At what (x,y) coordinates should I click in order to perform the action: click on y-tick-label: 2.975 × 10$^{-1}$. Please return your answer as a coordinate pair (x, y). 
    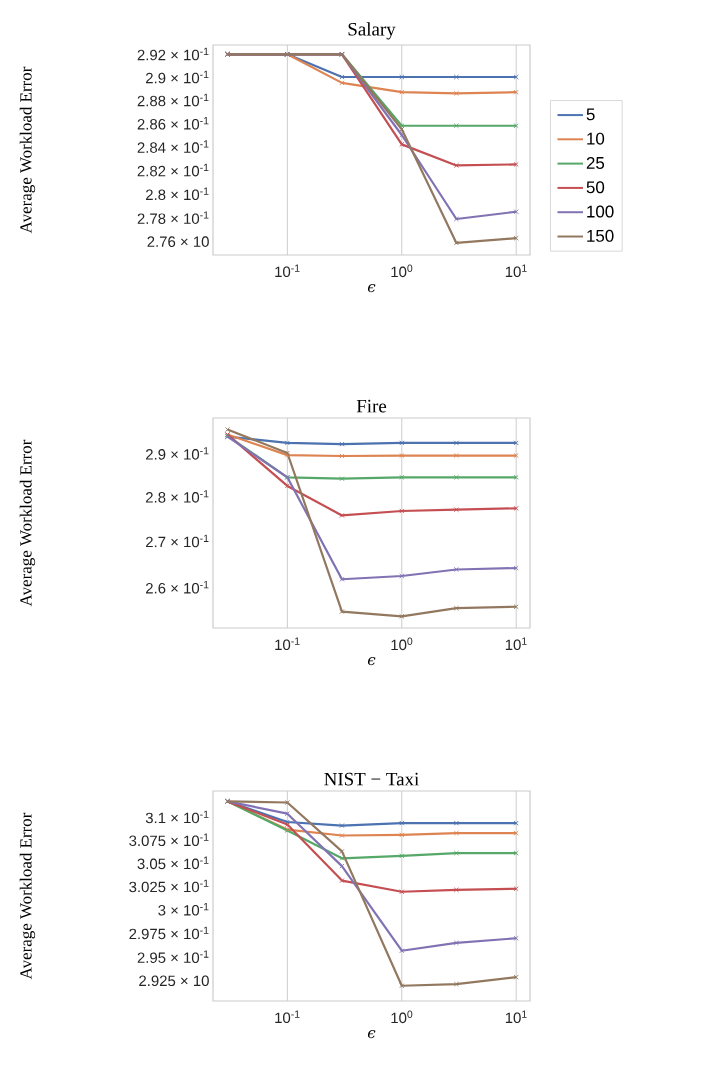
    Looking at the image, I should click on (169, 933).